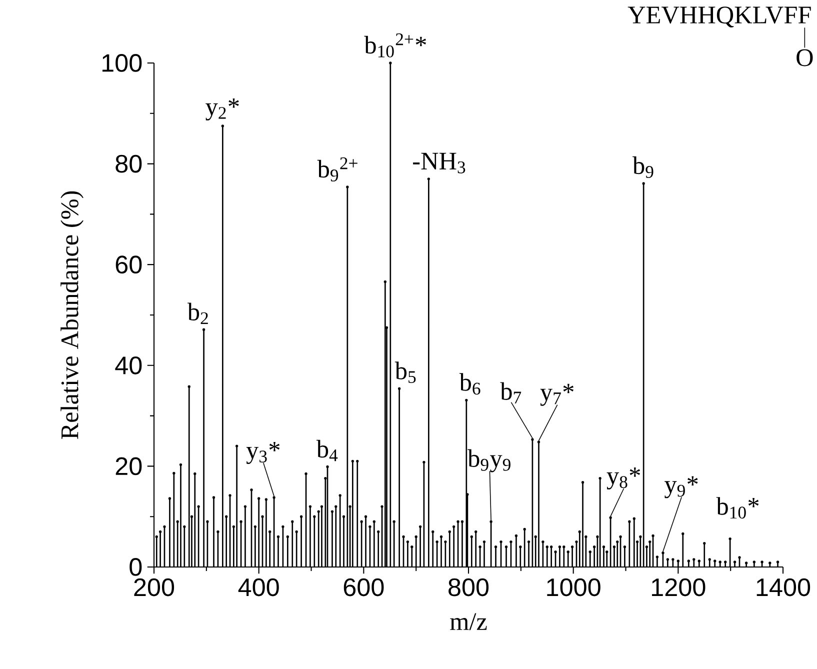 The width and height of the screenshot is (817, 669). I want to click on text: O, so click(804, 57).